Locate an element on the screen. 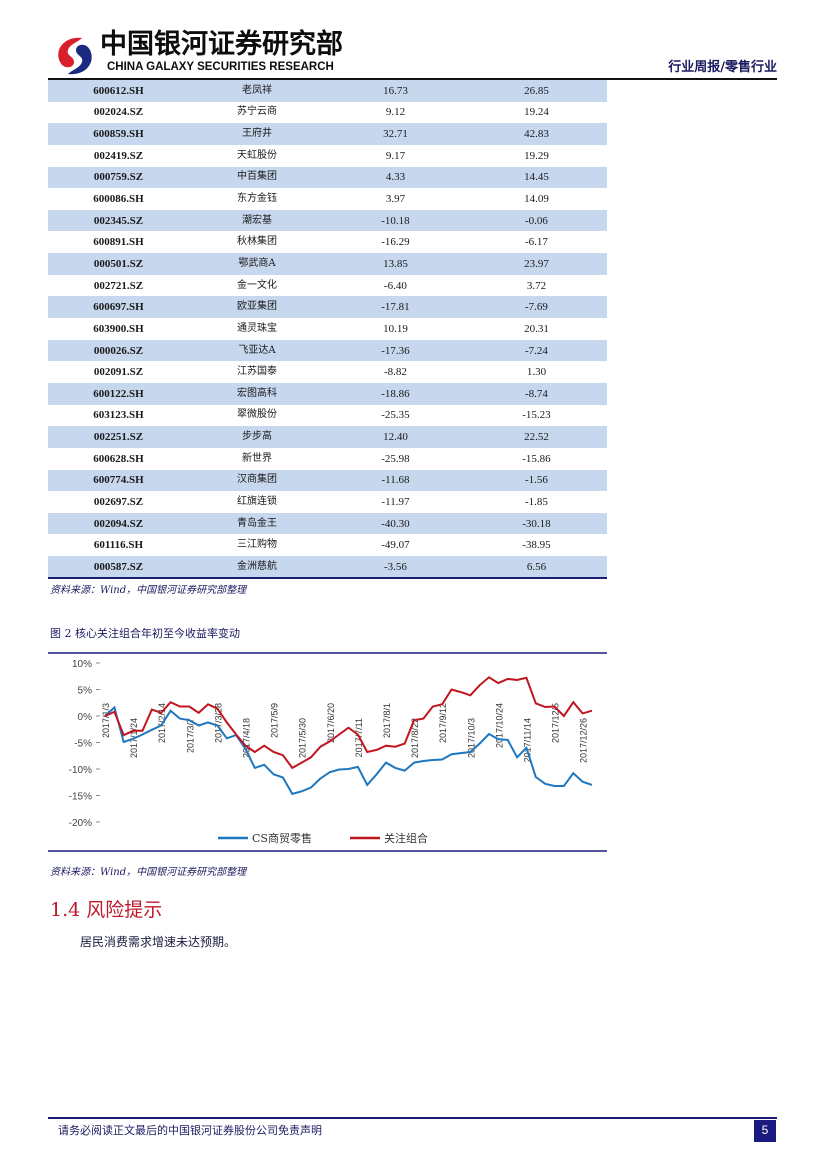 This screenshot has width=827, height=1169. table-row: 000587.SZ 金洲慈航 -3.56 6.56 is located at coordinates (327, 567).